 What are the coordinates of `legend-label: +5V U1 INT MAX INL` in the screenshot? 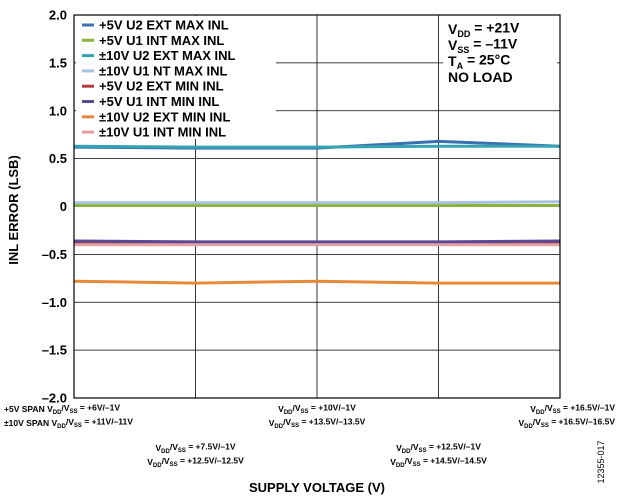 It's located at (161, 40).